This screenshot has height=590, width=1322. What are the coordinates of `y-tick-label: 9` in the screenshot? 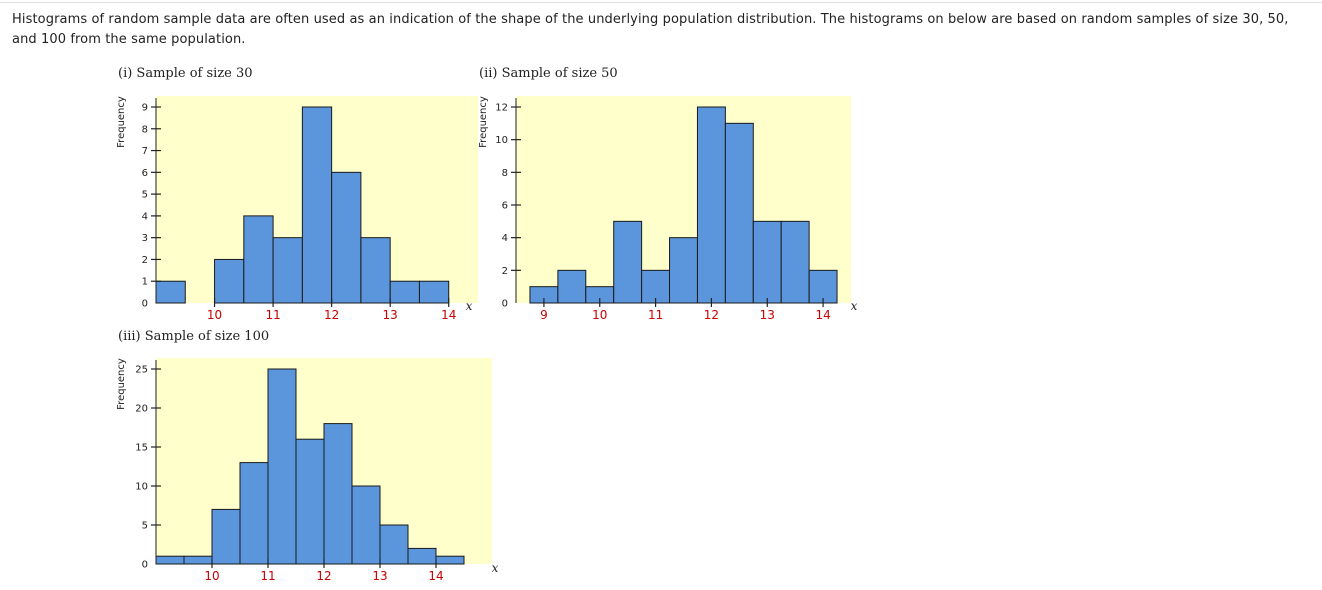 It's located at (145, 108).